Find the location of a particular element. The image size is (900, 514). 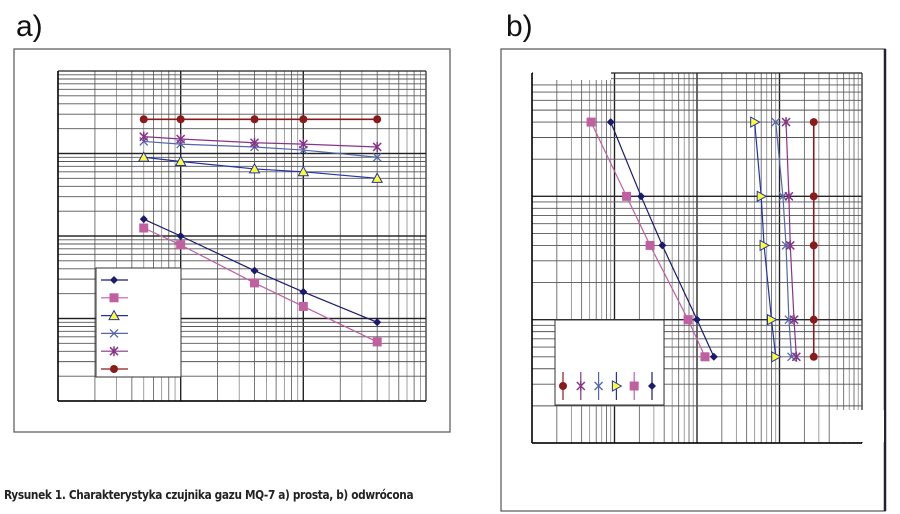

series-b-co is located at coordinates (662, 239).